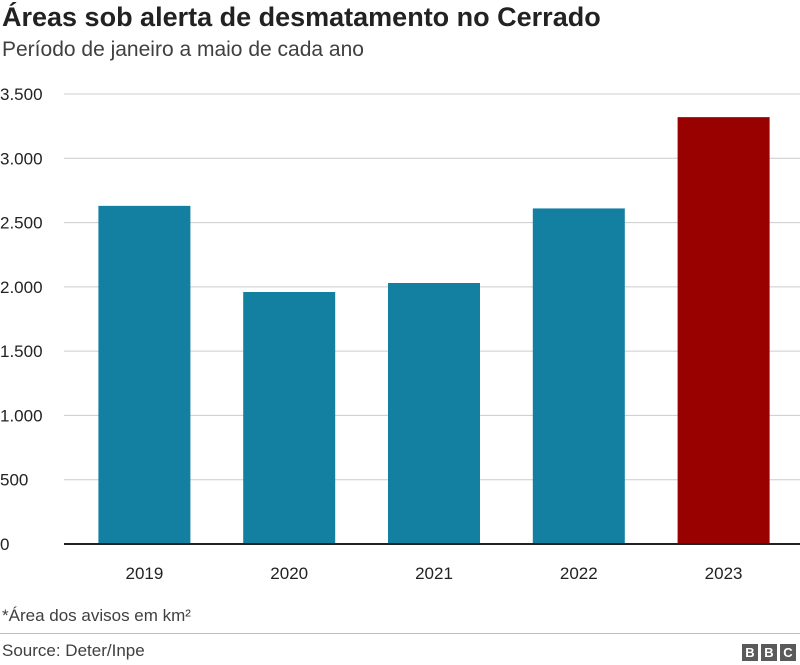 The image size is (800, 665). Describe the element at coordinates (400, 633) in the screenshot. I see `footer-divider` at that location.